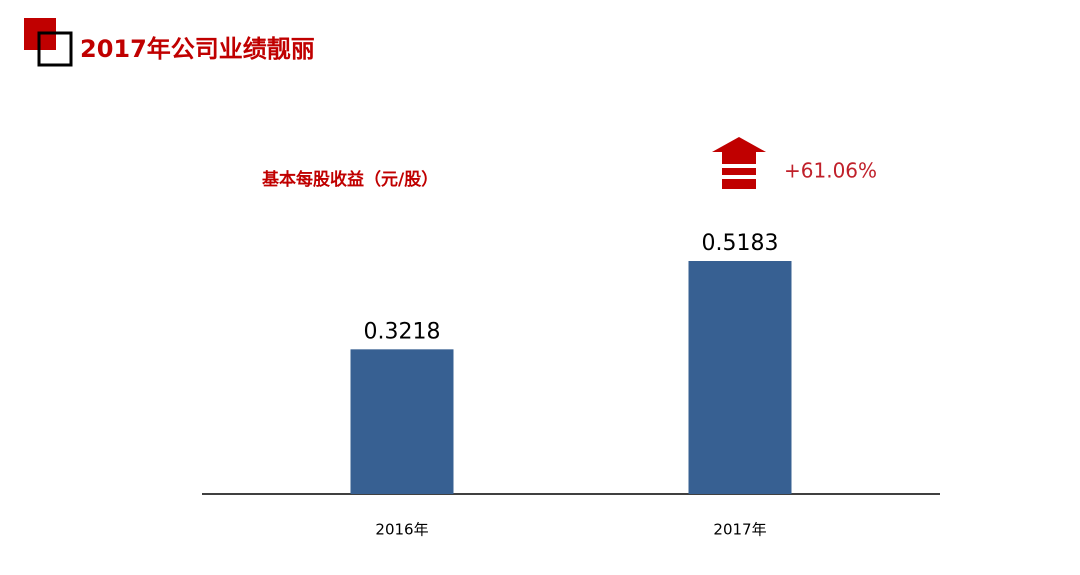 Image resolution: width=1080 pixels, height=575 pixels. What do you see at coordinates (739, 144) in the screenshot?
I see `arrow-head` at bounding box center [739, 144].